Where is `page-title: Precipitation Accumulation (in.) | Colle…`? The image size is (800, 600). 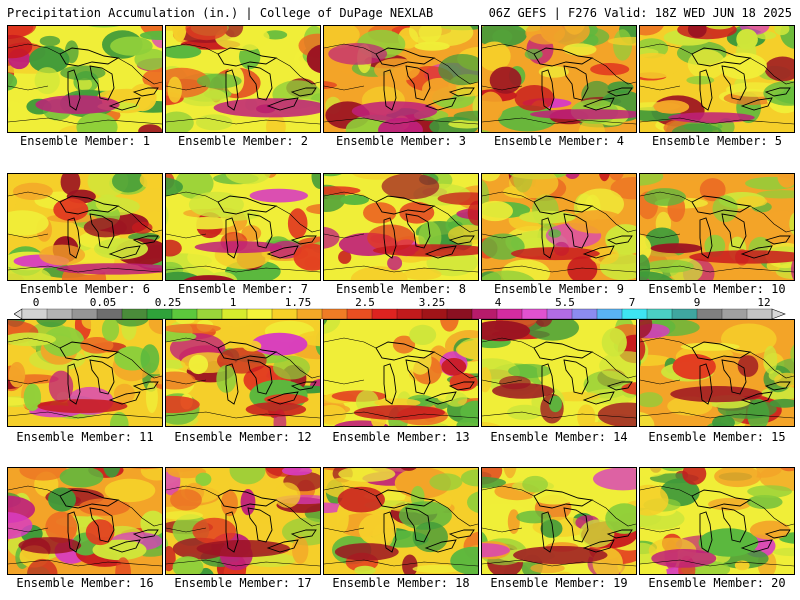 page-title: Precipitation Accumulation (in.) | Colle… is located at coordinates (220, 13).